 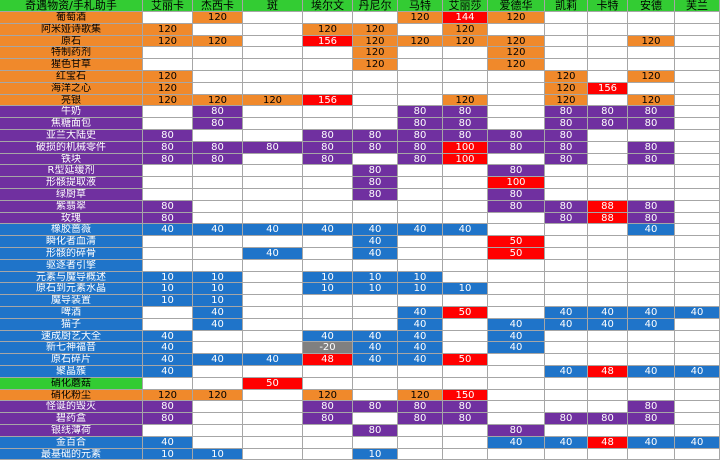 I want to click on table-cell: 88, so click(x=608, y=218).